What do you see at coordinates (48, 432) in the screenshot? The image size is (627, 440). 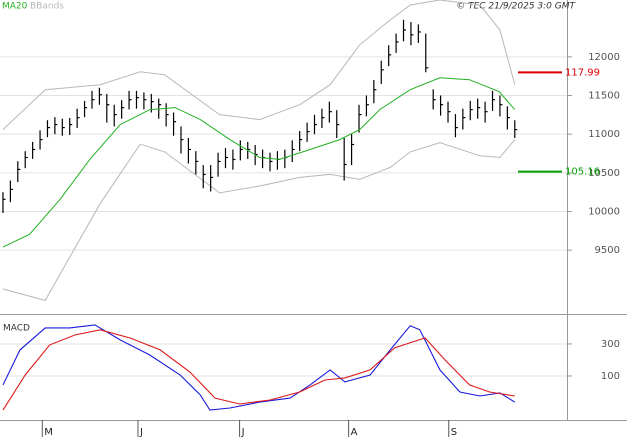 I see `x-tick-label: M` at bounding box center [48, 432].